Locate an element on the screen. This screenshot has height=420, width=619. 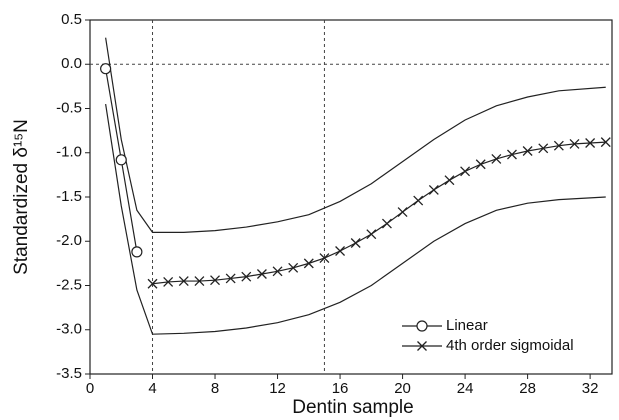
x-tick-label: 20 is located at coordinates (402, 388).